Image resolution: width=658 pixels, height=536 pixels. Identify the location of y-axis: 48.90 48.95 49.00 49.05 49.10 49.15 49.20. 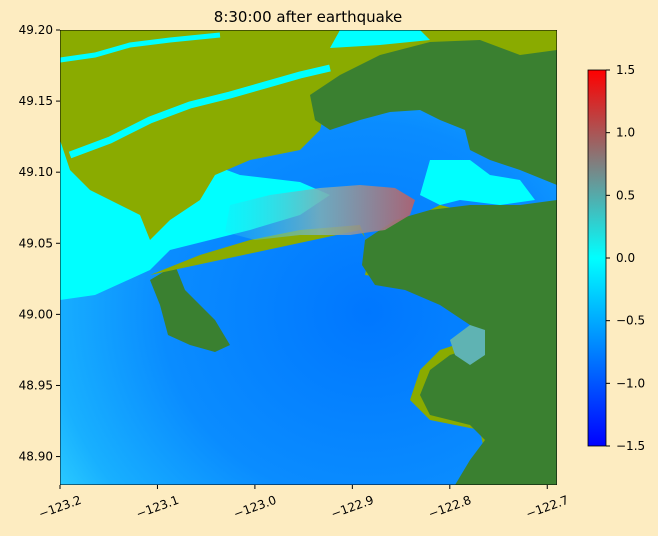
(39, 243).